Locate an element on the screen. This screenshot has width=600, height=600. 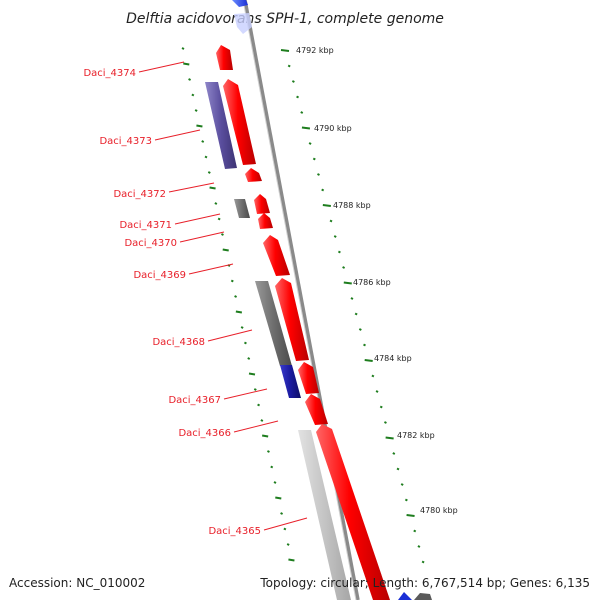
partial-gene-bottom-gray is located at coordinates (423, 596).